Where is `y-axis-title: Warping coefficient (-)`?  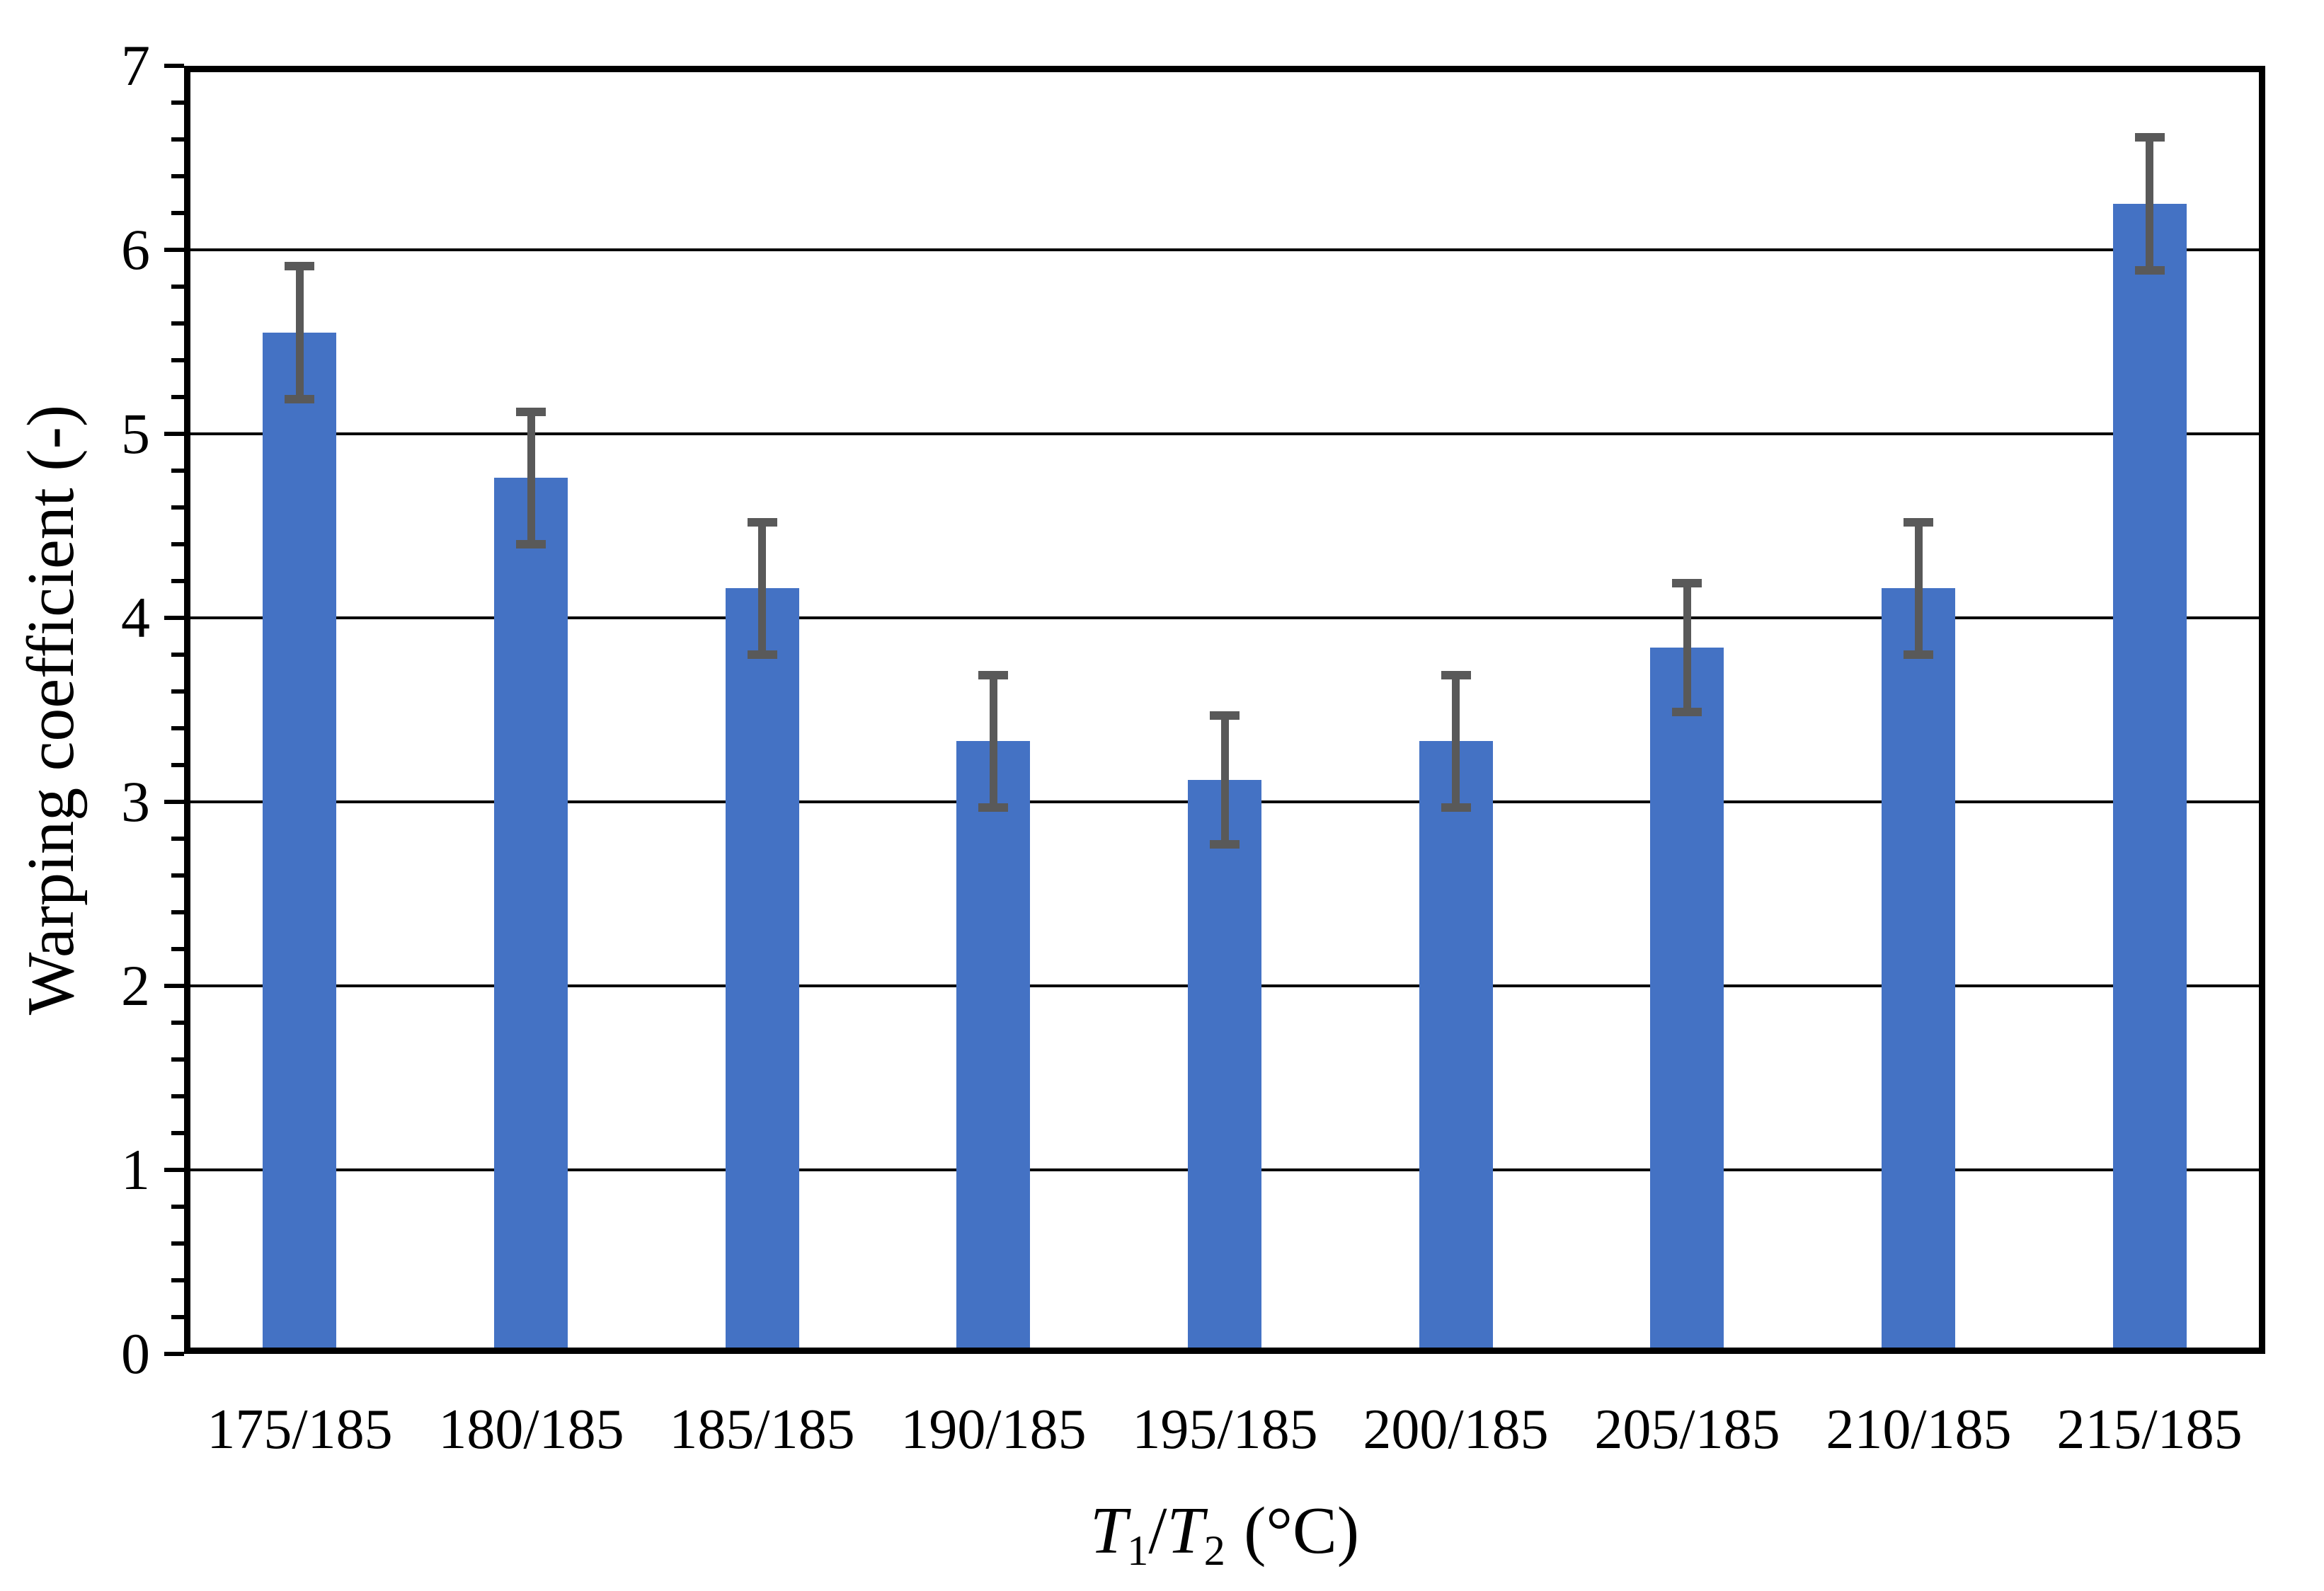 y-axis-title: Warping coefficient (-) is located at coordinates (51, 710).